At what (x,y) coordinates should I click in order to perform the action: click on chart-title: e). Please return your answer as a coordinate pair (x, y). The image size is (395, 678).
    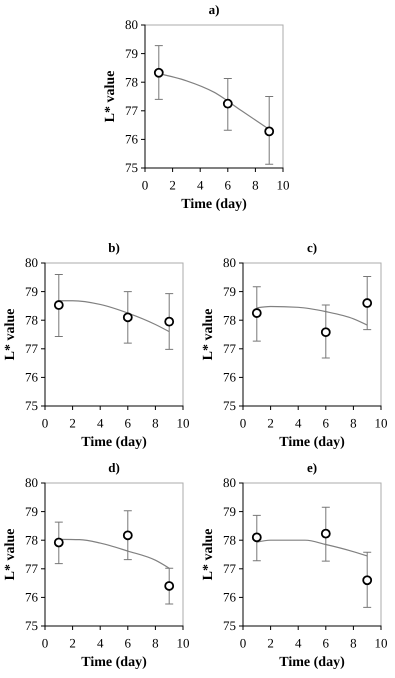
    Looking at the image, I should click on (312, 467).